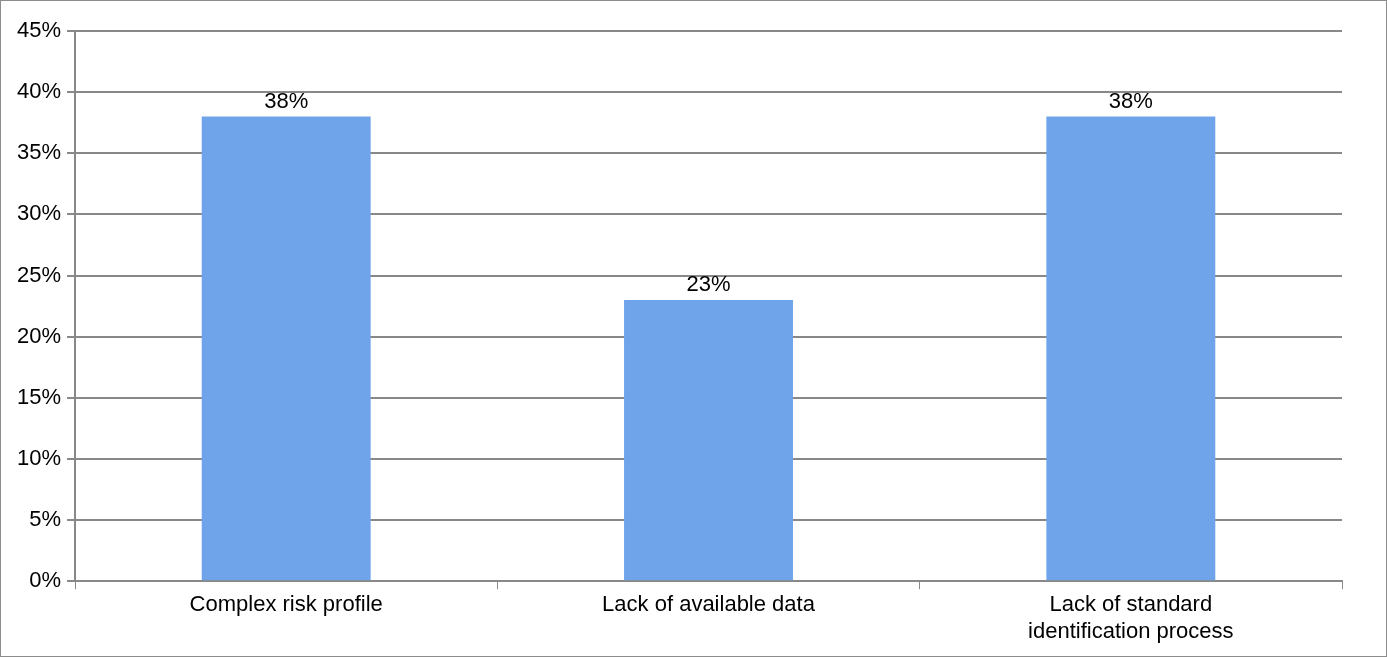 The image size is (1387, 657). What do you see at coordinates (39, 91) in the screenshot?
I see `y-tick-label: 40%` at bounding box center [39, 91].